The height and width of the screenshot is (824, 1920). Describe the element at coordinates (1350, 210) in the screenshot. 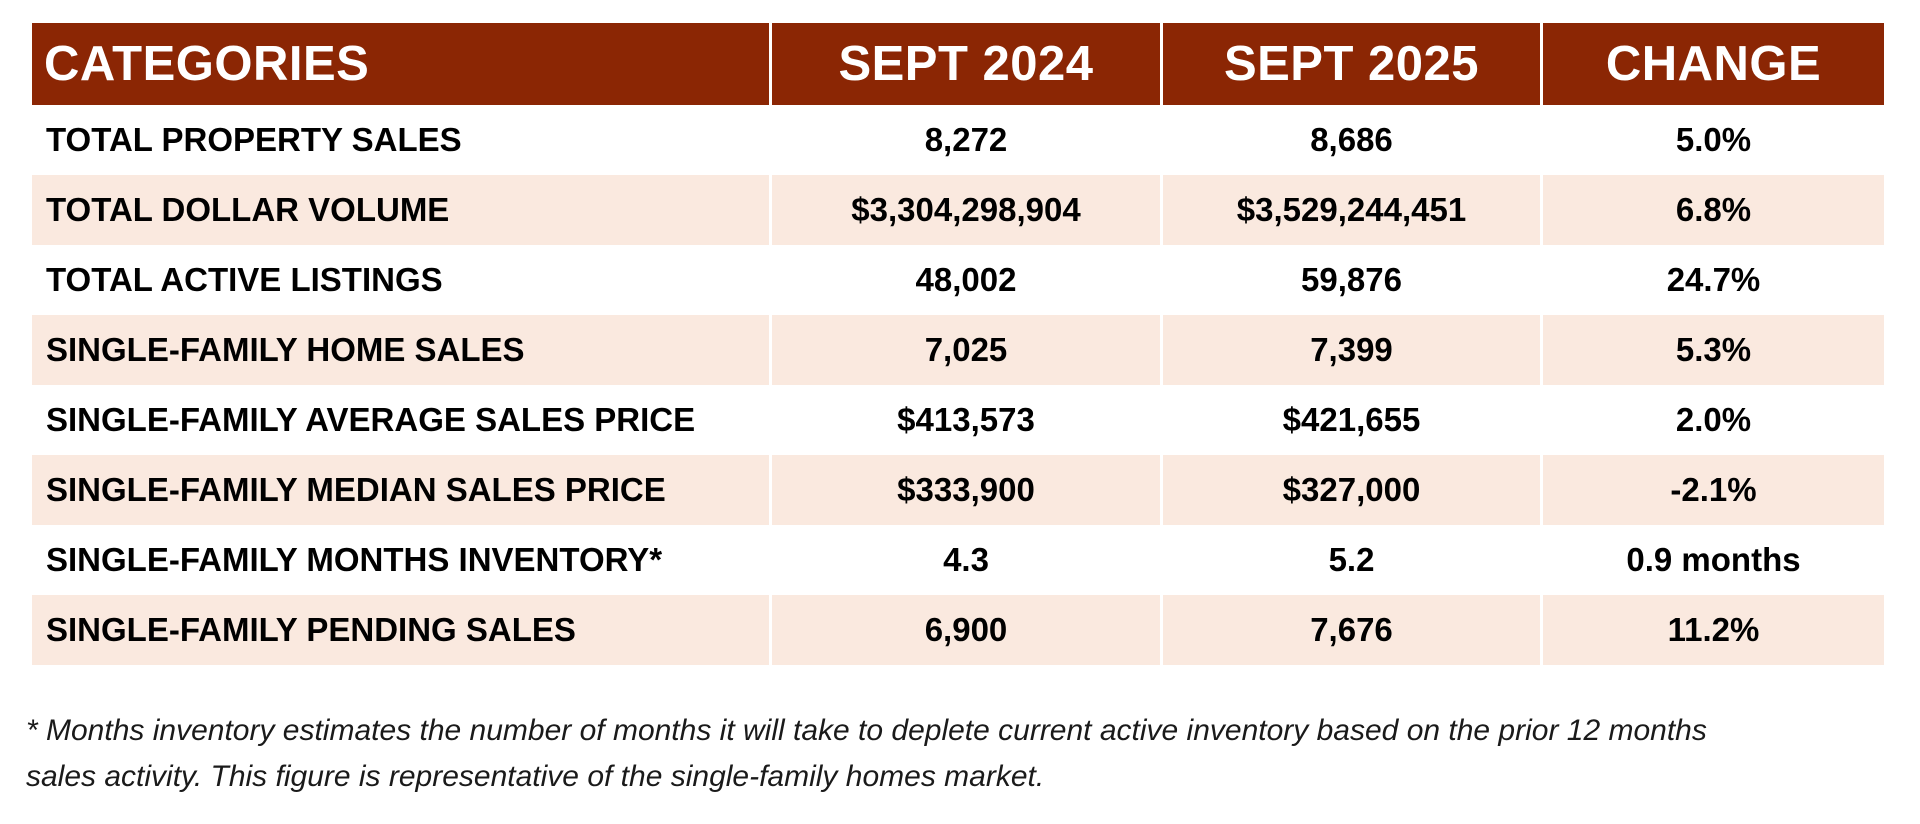

I see `row-sept-2025-value: $3,529,244,451` at that location.